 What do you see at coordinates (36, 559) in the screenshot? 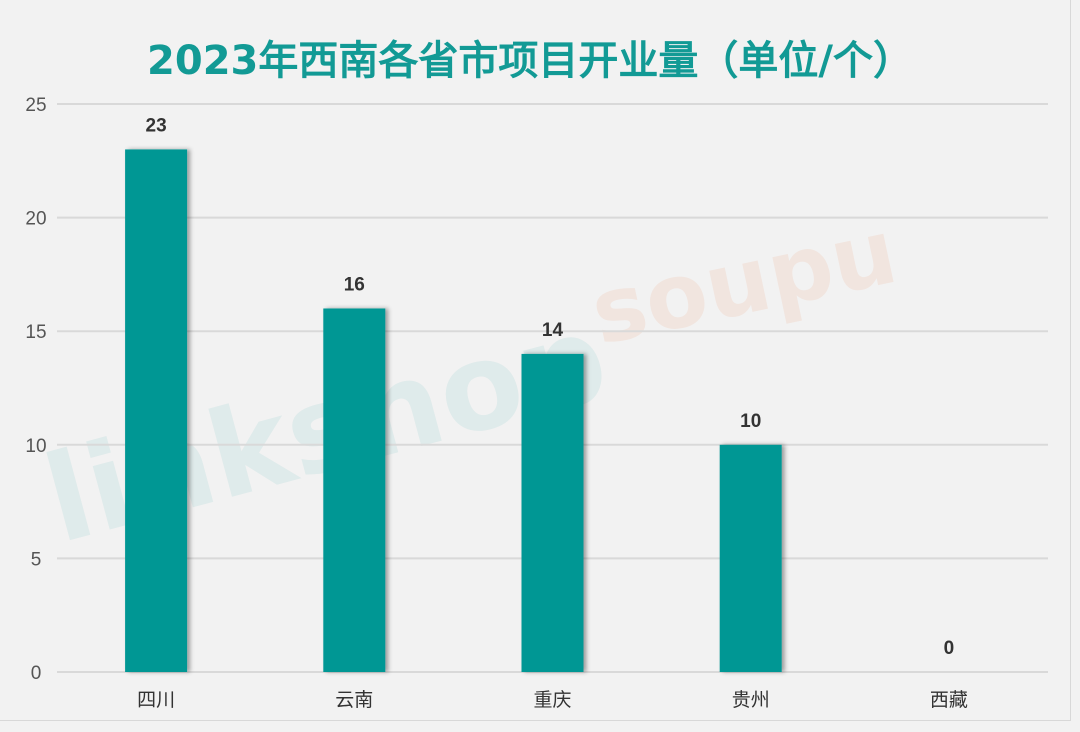
I see `y-tick-label: 5` at bounding box center [36, 559].